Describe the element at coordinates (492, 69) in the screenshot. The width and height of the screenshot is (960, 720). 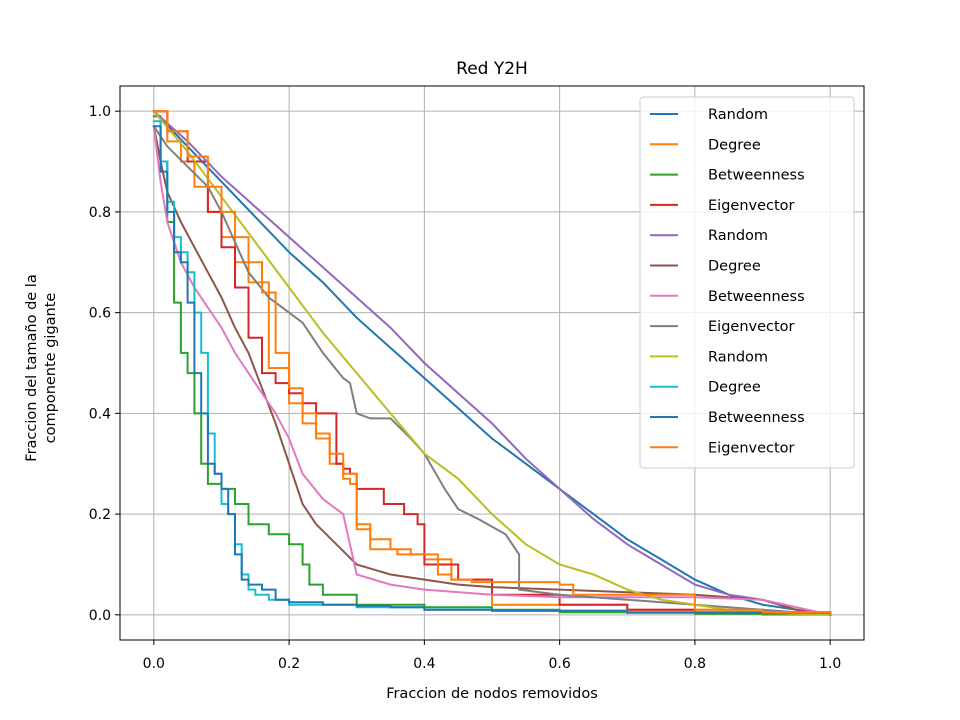
I see `chart-title: Red Y2H` at that location.